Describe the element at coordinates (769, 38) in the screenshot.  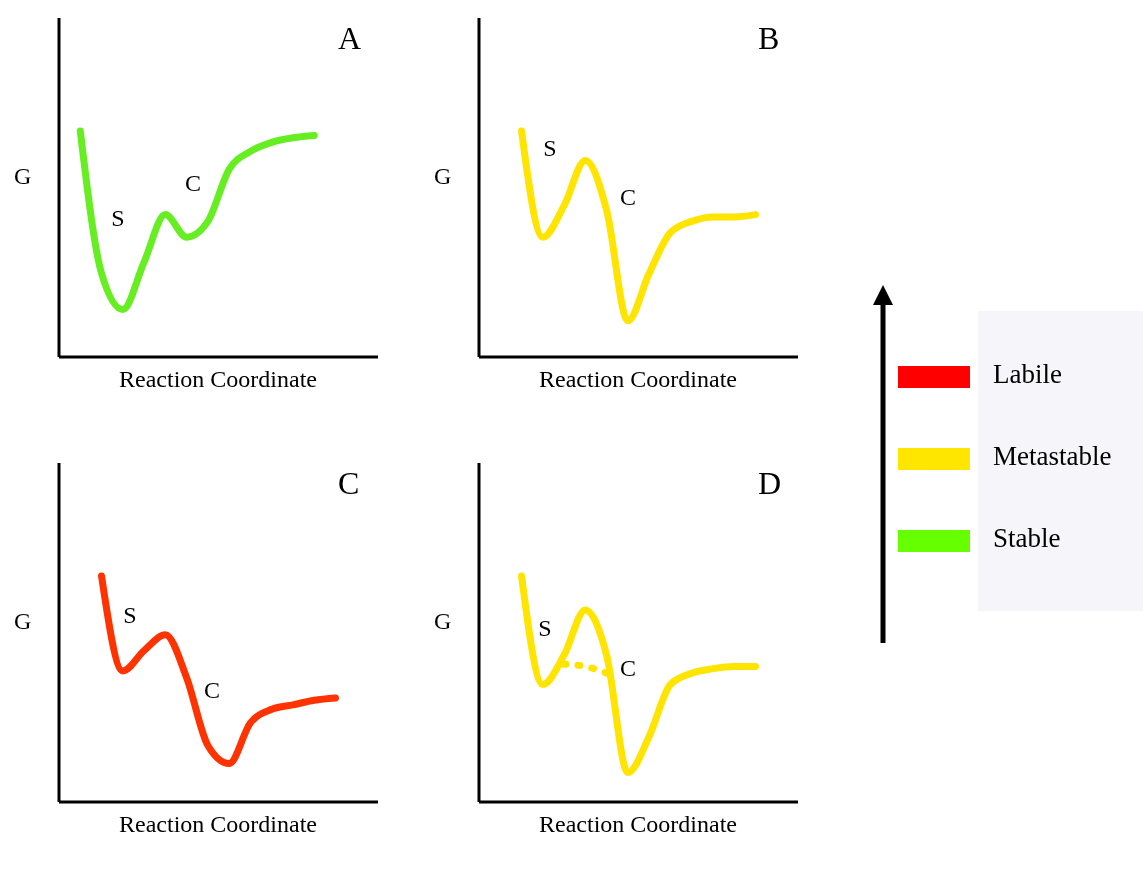
I see `chart-title: B` at that location.